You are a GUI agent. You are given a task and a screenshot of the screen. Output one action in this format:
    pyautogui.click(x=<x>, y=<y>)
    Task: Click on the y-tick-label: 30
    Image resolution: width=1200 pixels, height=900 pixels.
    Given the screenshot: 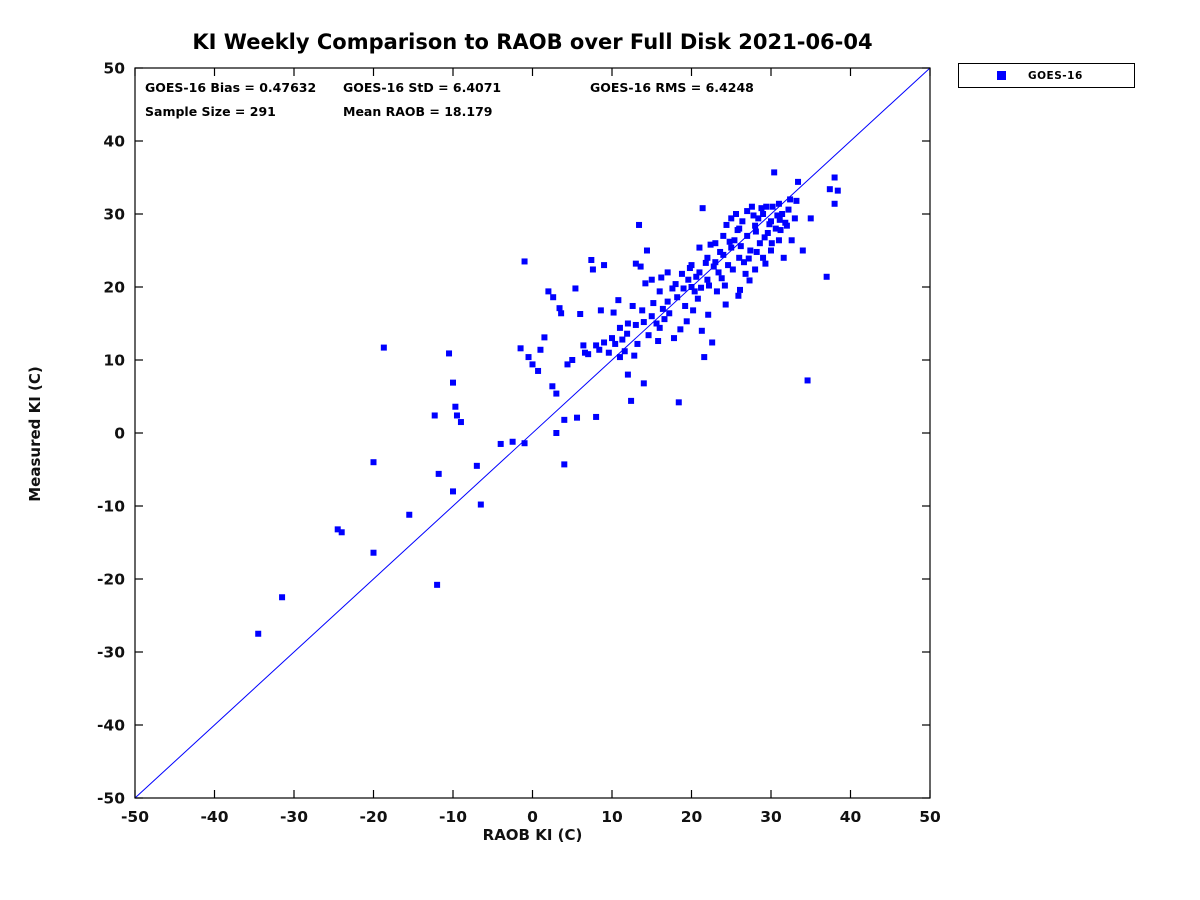 What is the action you would take?
    pyautogui.click(x=114, y=215)
    